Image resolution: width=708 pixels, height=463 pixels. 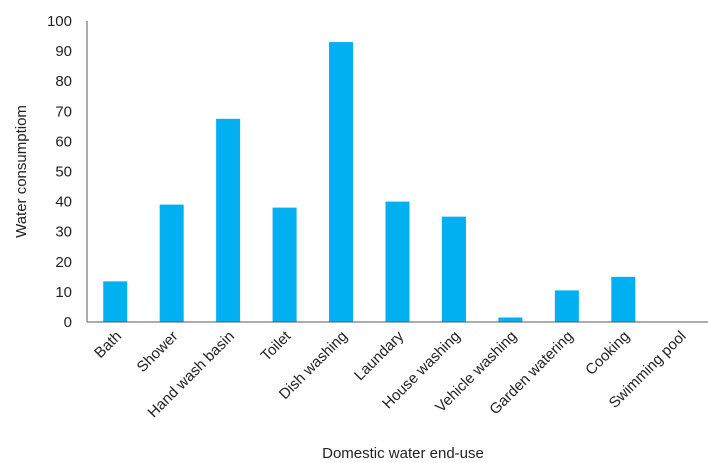 I want to click on x-tick-label: Toilet, so click(x=276, y=345).